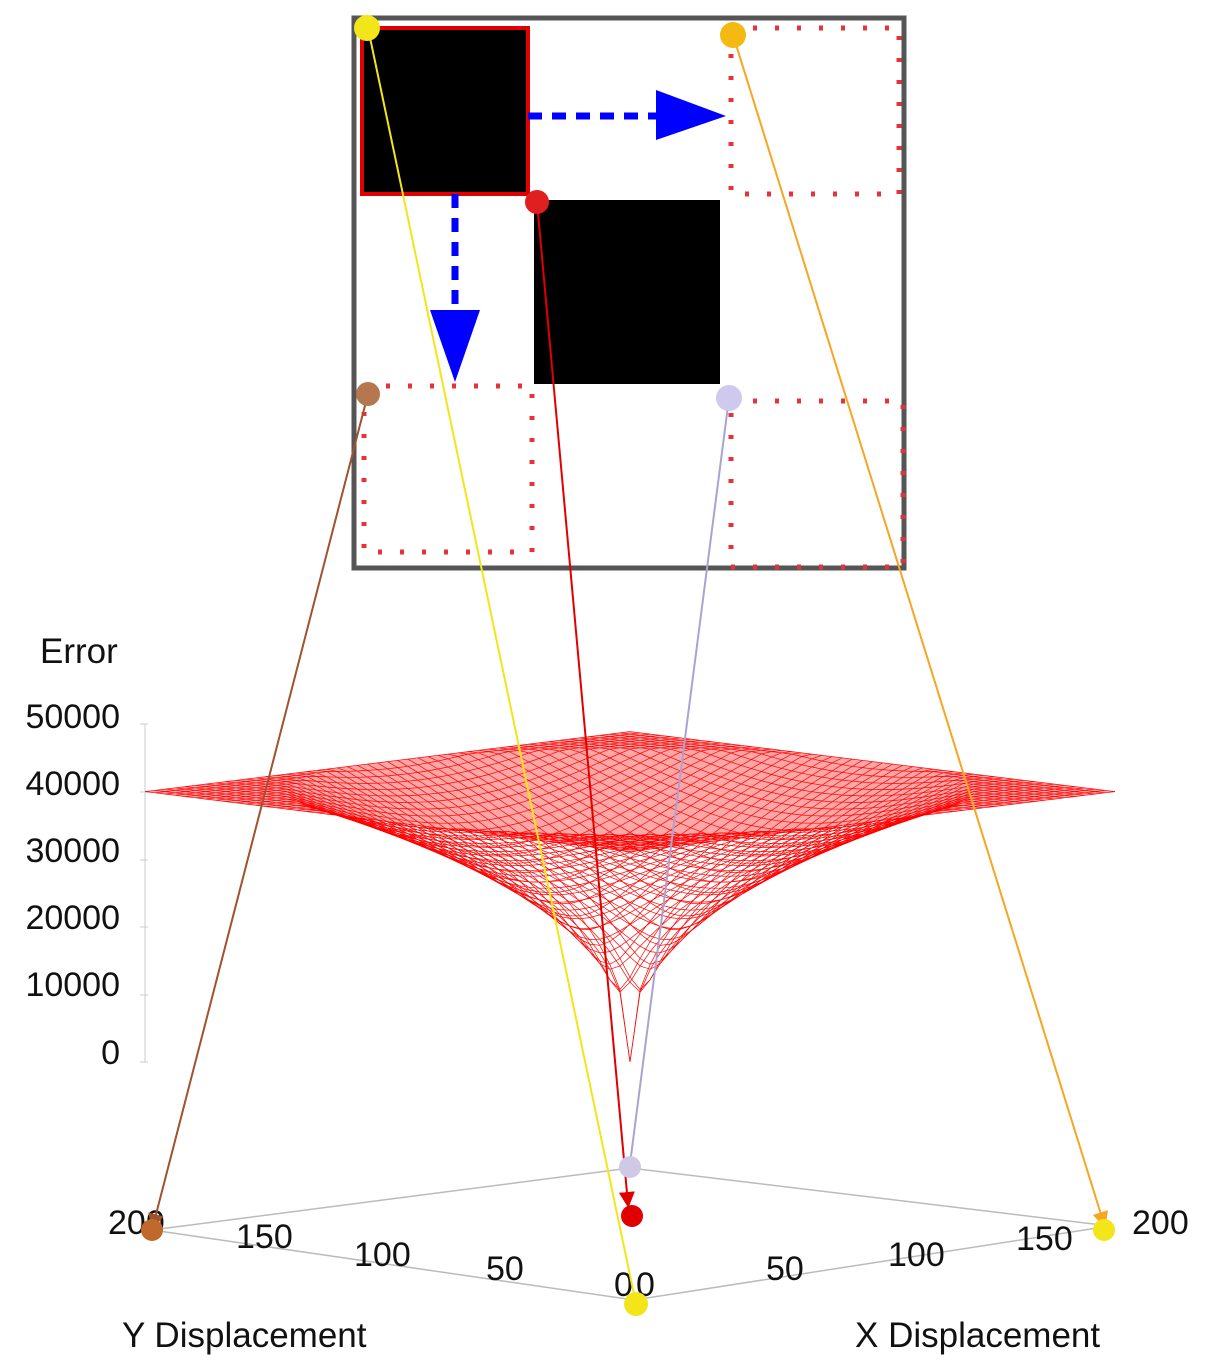 The width and height of the screenshot is (1206, 1363). Describe the element at coordinates (264, 1237) in the screenshot. I see `y-tick-150: 150` at that location.